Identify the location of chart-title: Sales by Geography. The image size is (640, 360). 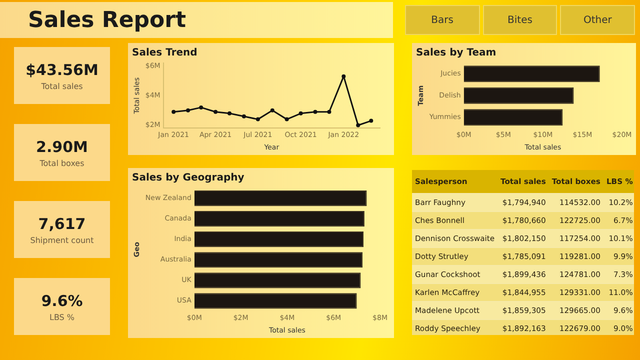
(188, 178).